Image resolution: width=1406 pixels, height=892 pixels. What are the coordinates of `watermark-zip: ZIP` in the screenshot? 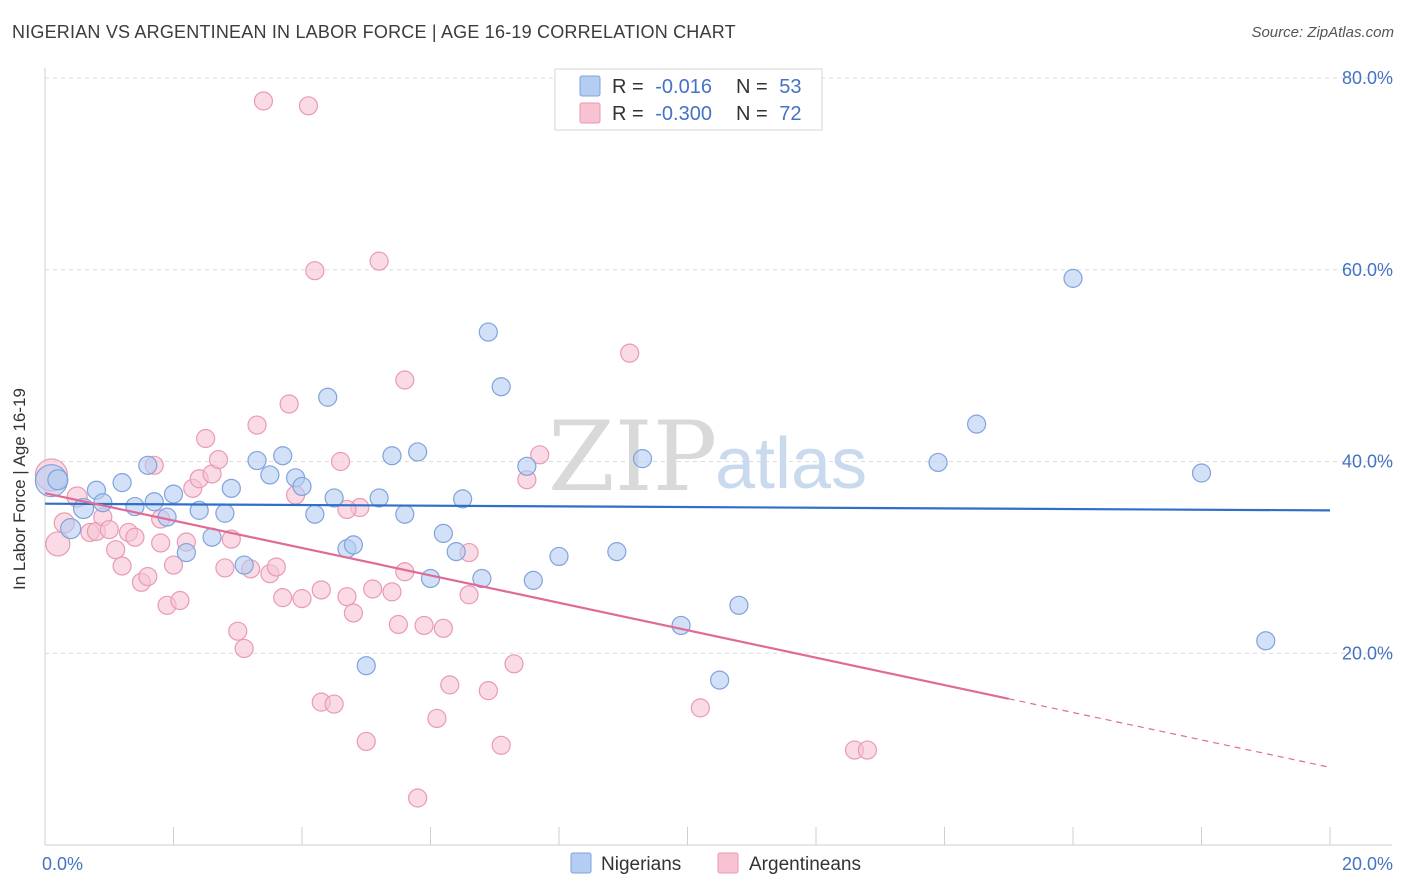 It's located at (632, 457).